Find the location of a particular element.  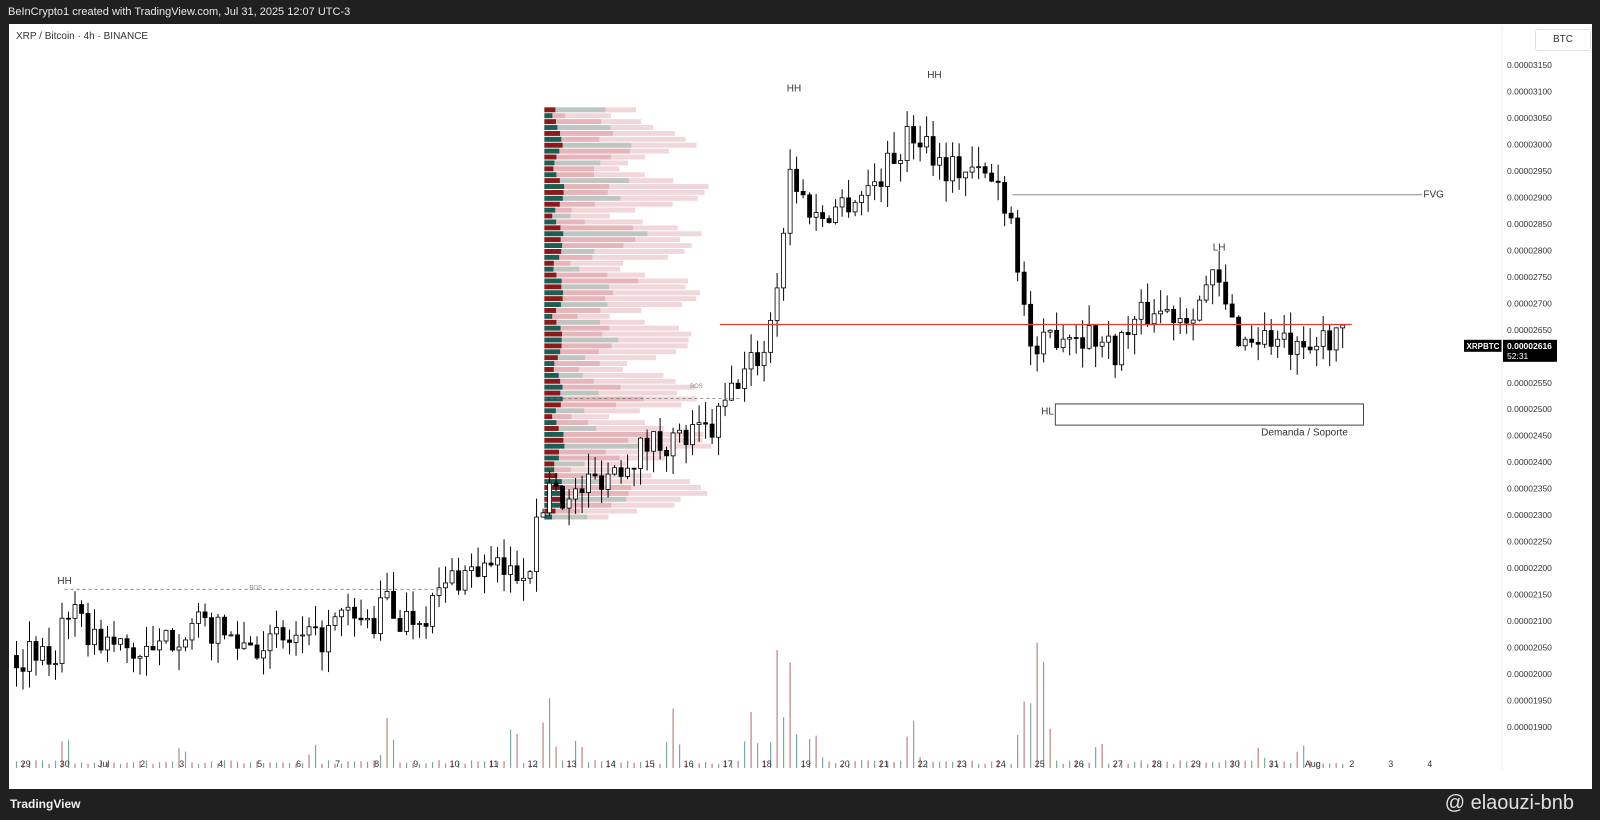

y-tick-label: 0.00002050 is located at coordinates (1529, 648).